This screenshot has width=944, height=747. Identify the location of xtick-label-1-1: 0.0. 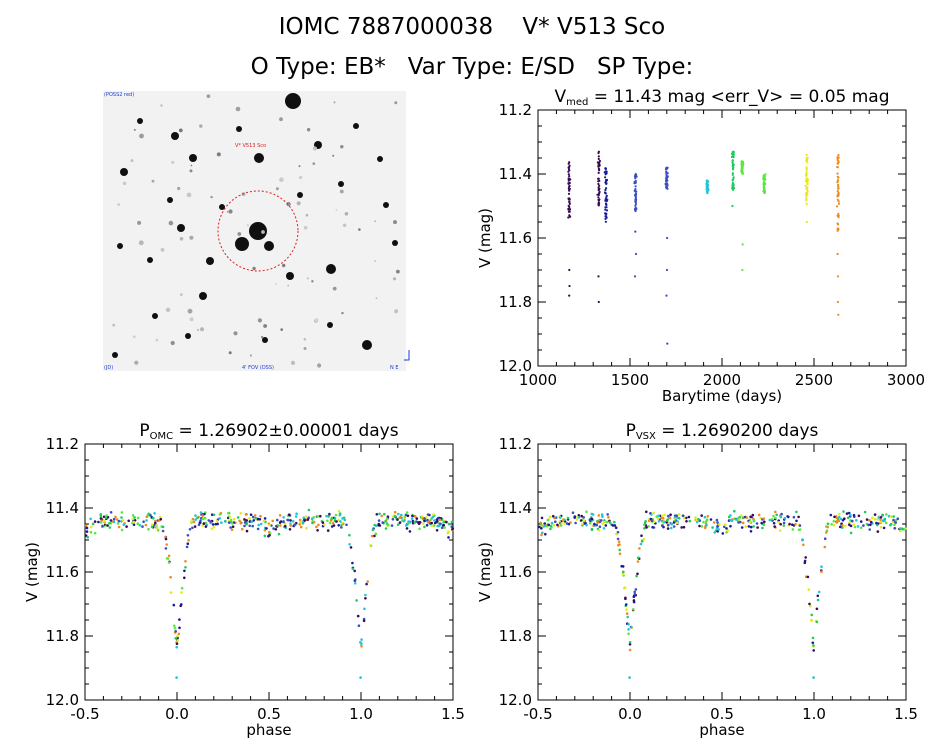
(177, 714).